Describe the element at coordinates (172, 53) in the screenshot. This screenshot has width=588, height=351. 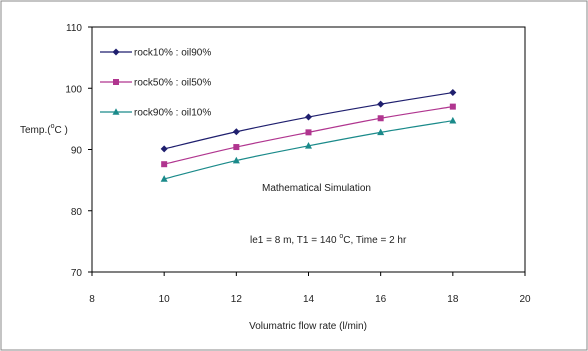
I see `legend-label: rock10% : oil90%` at that location.